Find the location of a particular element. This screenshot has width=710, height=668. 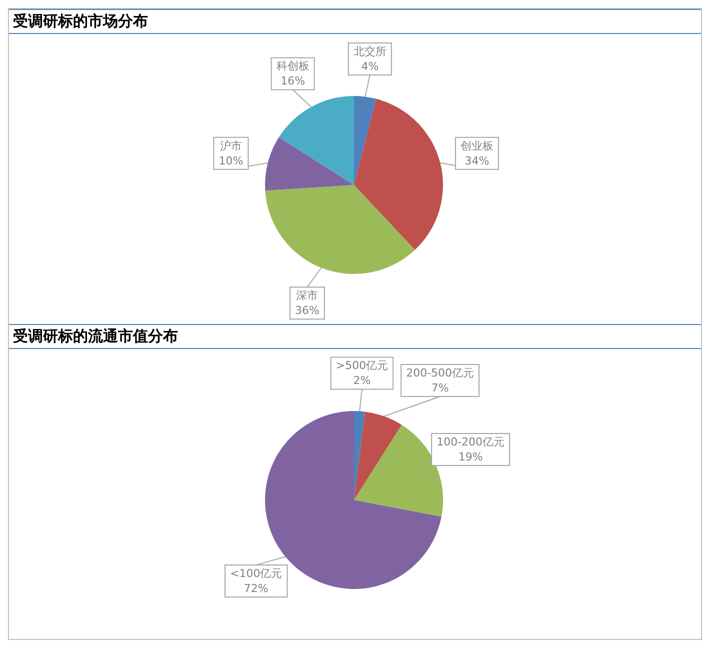

data-label: 19% is located at coordinates (470, 457).